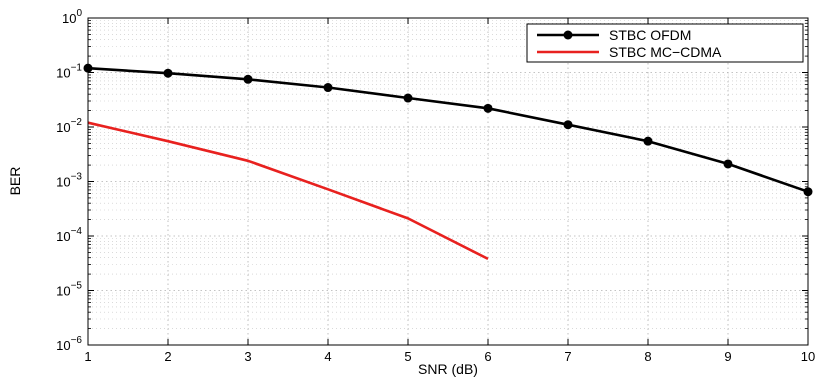 The image size is (817, 378). Describe the element at coordinates (448, 369) in the screenshot. I see `x-axis-label: SNR (dB)` at that location.